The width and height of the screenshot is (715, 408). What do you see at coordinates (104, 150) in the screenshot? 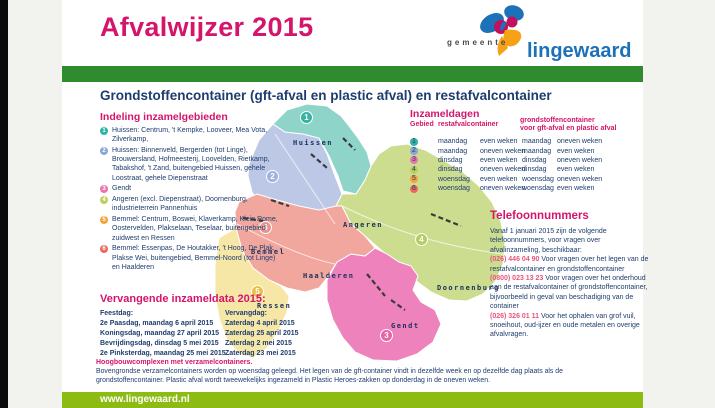
I see `area-badge-2: 2` at bounding box center [104, 150].